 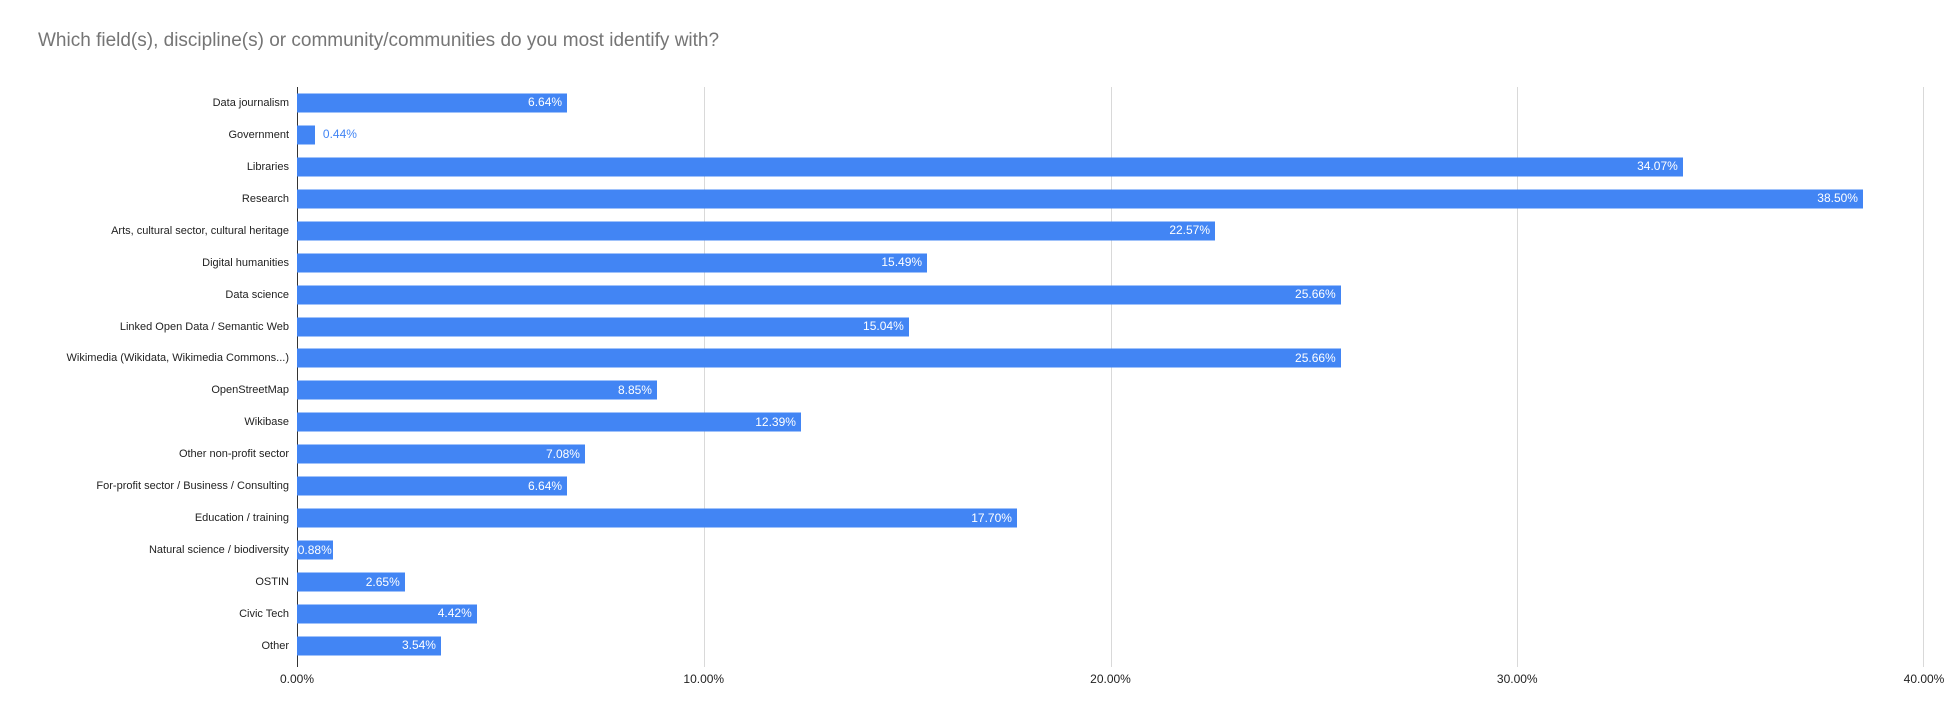 I want to click on category-label: Linked Open Data / Semantic Web, so click(x=204, y=326).